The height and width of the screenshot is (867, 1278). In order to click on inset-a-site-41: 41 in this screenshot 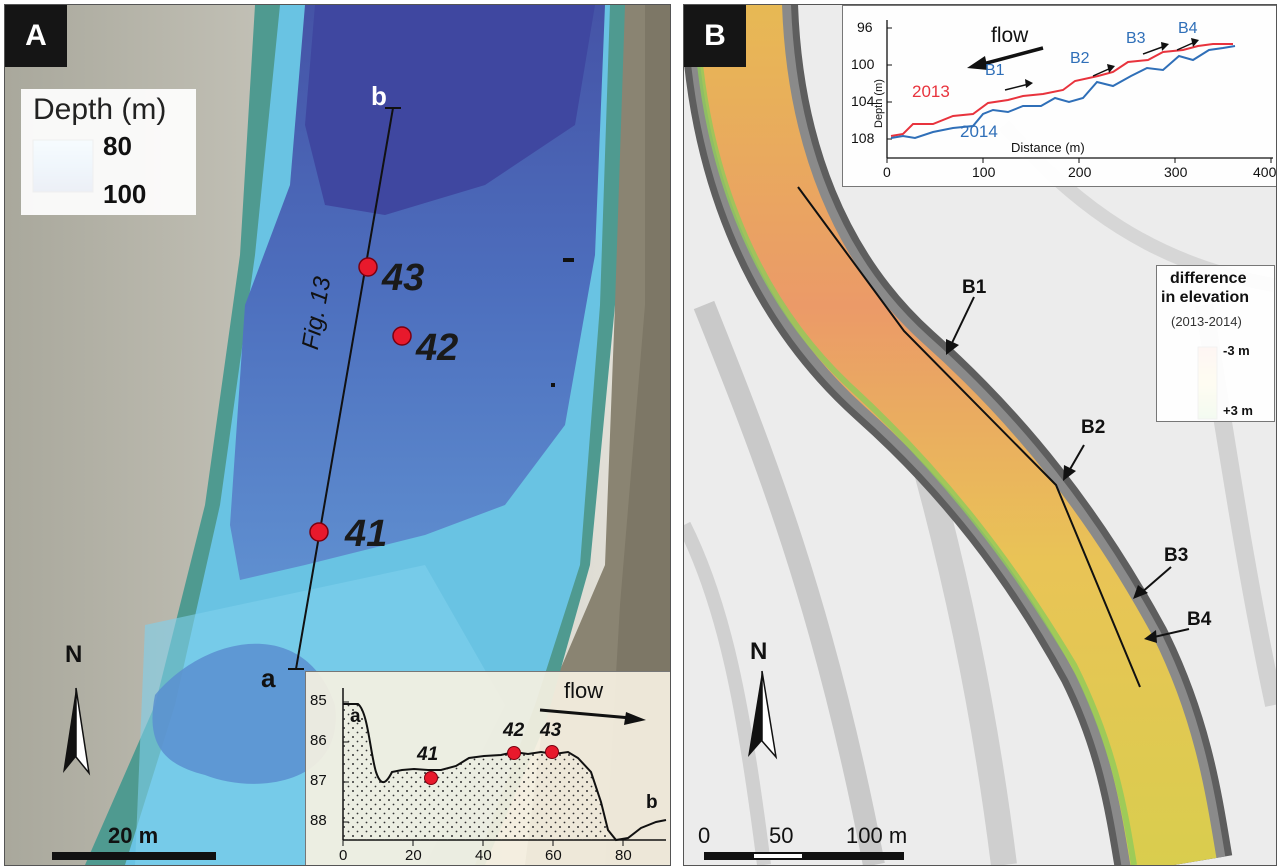, I will do `click(428, 754)`.